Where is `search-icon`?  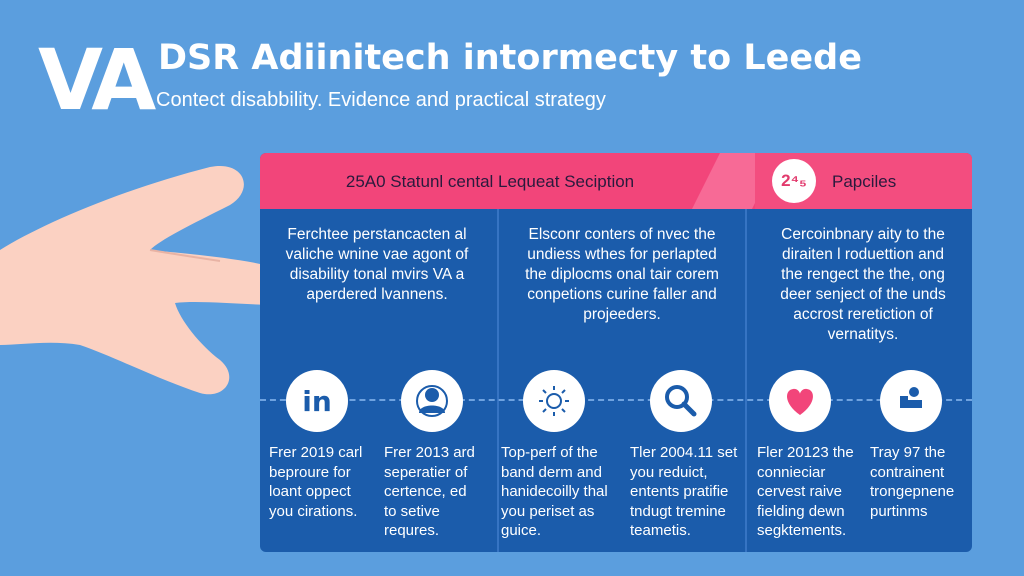
search-icon is located at coordinates (681, 401).